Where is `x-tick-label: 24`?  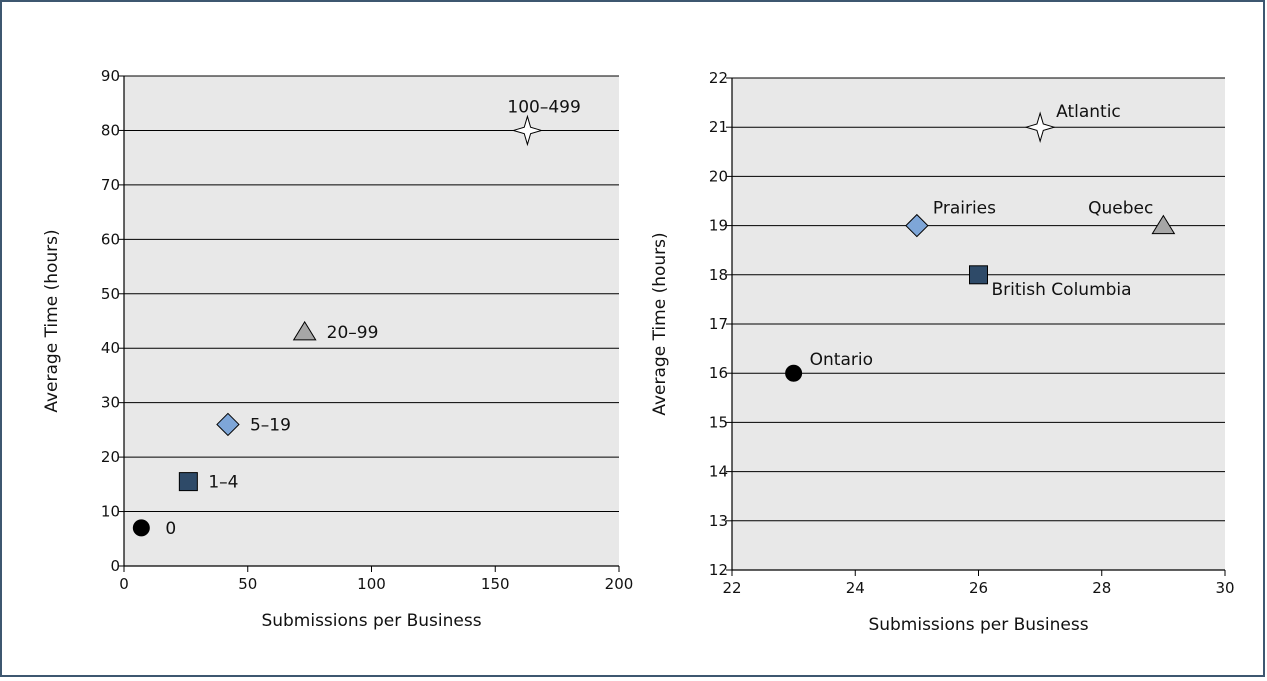
x-tick-label: 24 is located at coordinates (855, 588).